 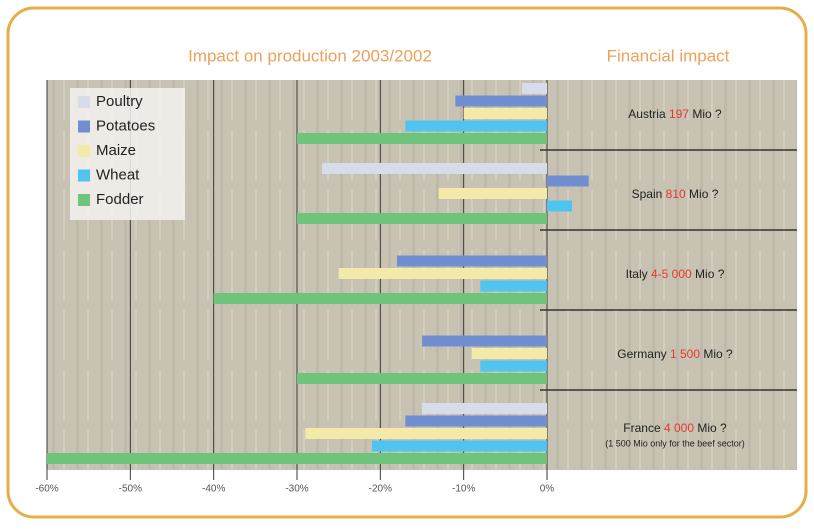 What do you see at coordinates (130, 489) in the screenshot?
I see `x-tick-label: -50%` at bounding box center [130, 489].